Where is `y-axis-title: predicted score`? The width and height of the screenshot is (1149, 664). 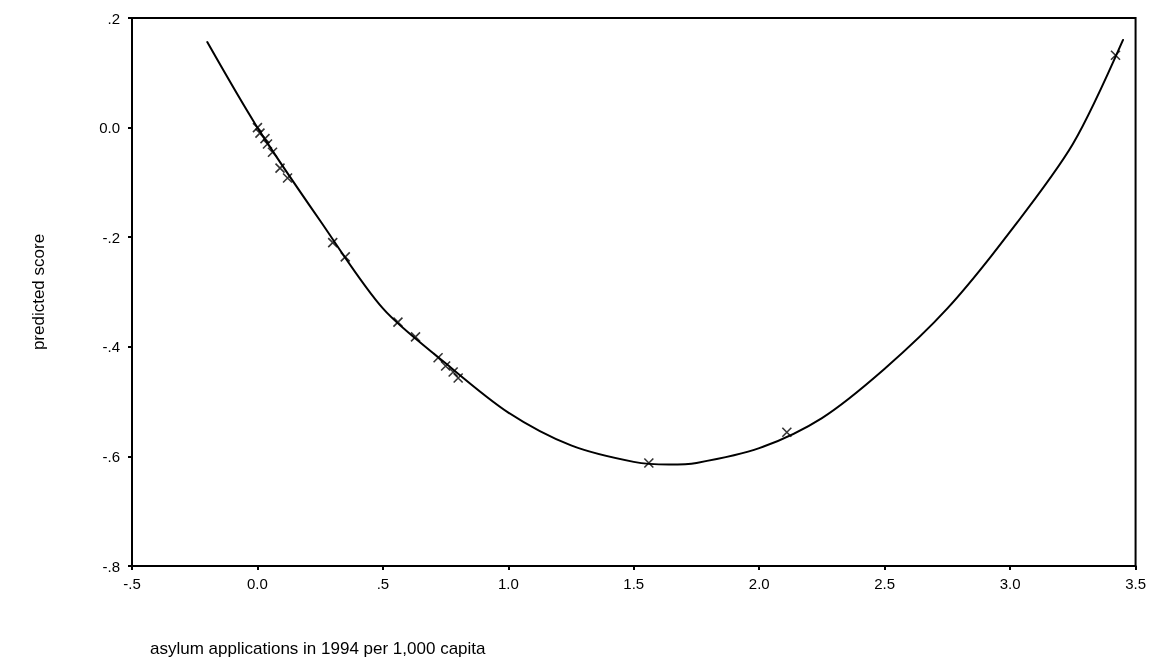 y-axis-title: predicted score is located at coordinates (38, 292).